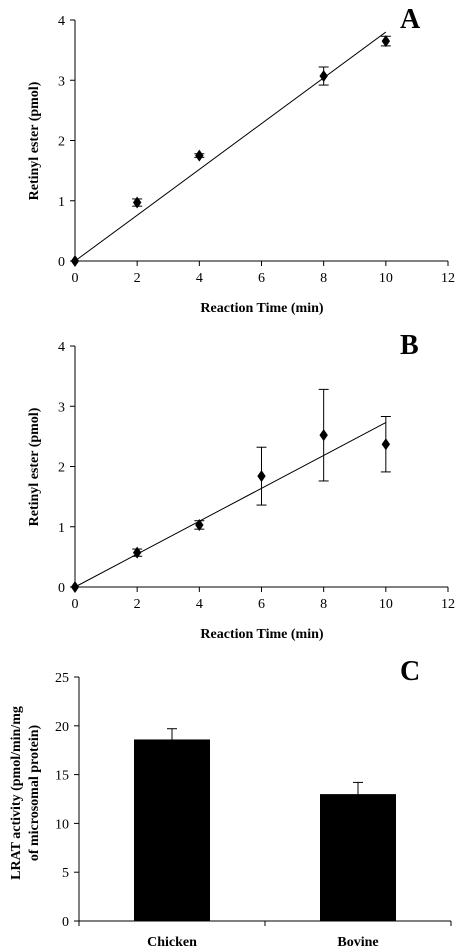 The image size is (456, 952). Describe the element at coordinates (323, 604) in the screenshot. I see `panel-b-x-tick-label: 8` at that location.